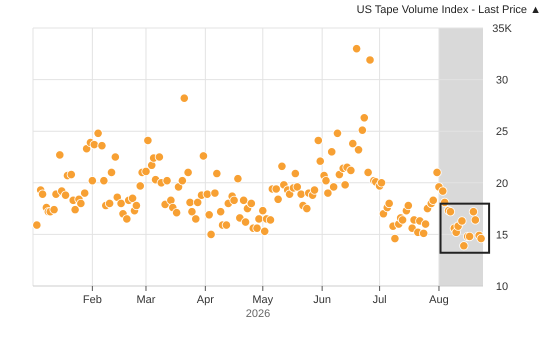 Image resolution: width=546 pixels, height=348 pixels. Describe the element at coordinates (205, 300) in the screenshot. I see `x-tick-label: Apr` at that location.